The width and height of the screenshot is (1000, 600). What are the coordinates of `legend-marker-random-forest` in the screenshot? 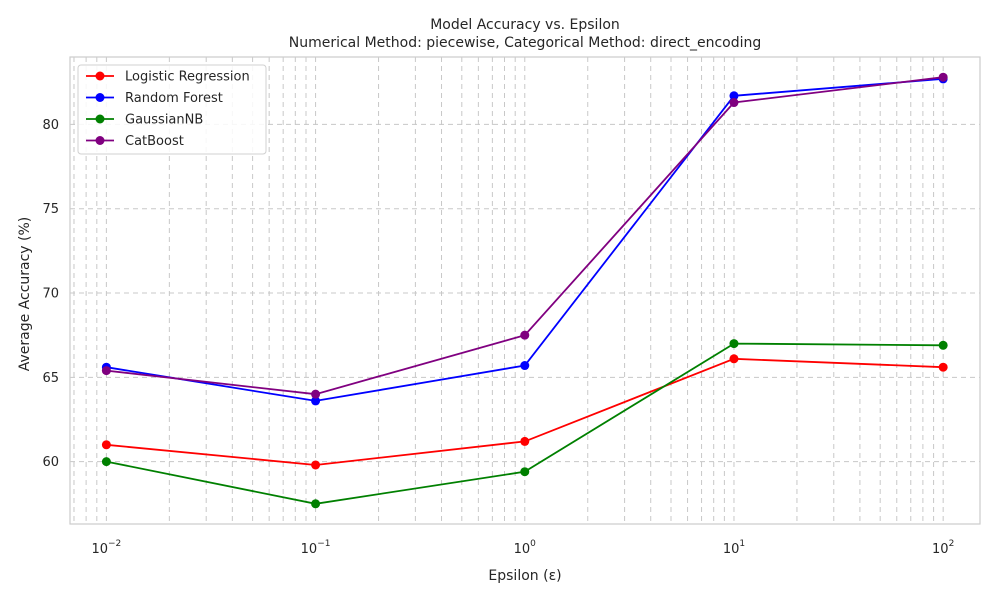 It's located at (100, 97).